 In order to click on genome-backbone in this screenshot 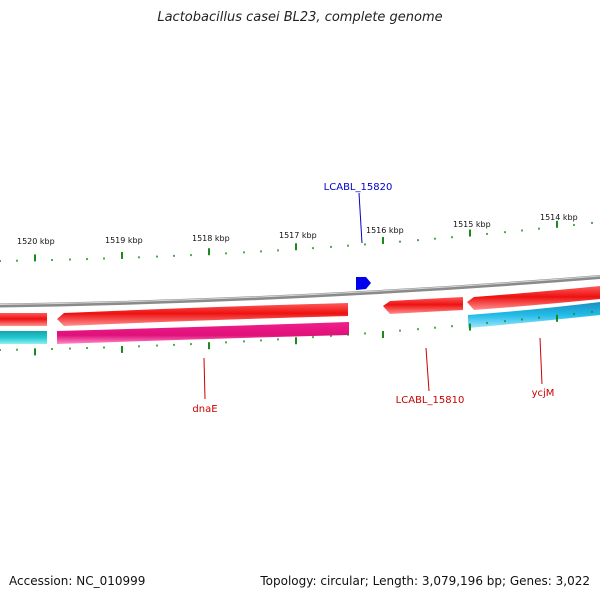, I will do `click(300, 291)`.